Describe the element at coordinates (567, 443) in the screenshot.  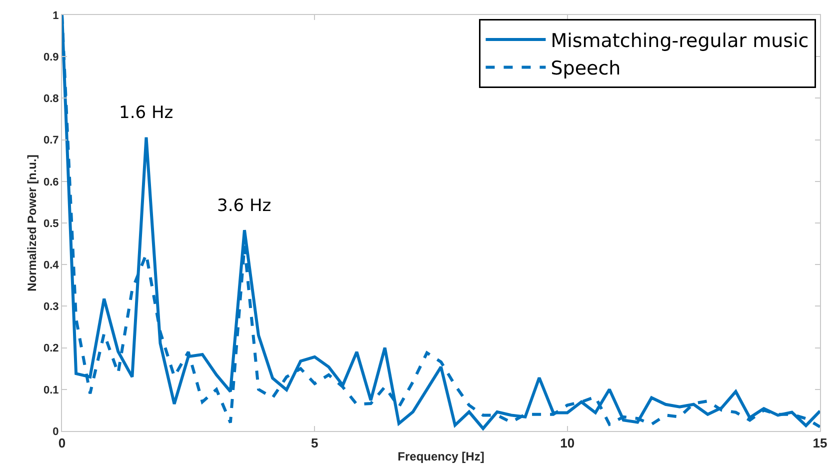
I see `x-tick-label: 10` at that location.